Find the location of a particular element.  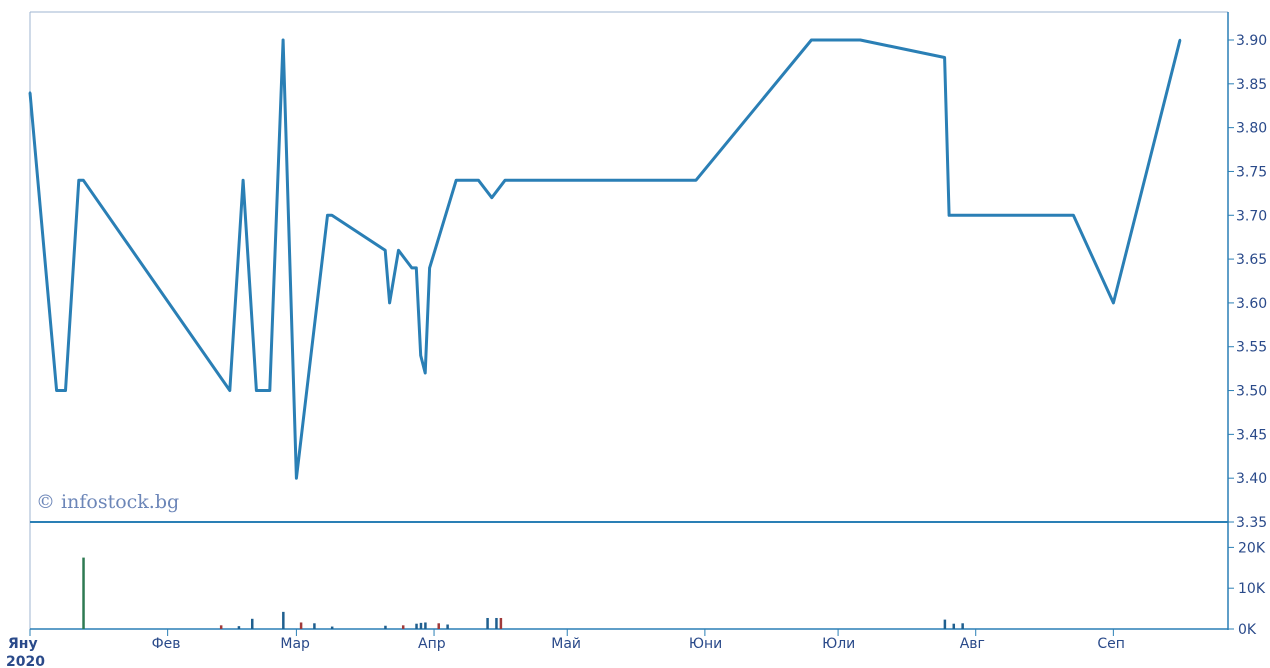

y-tick-label: 3.45 is located at coordinates (1251, 435).